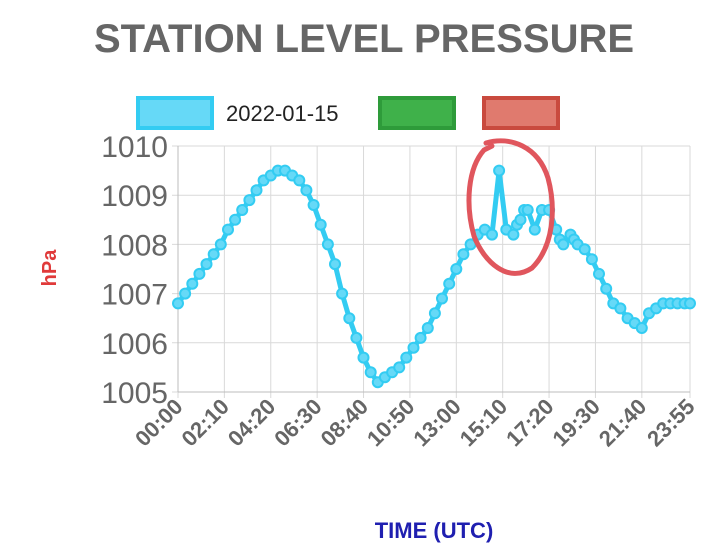 The width and height of the screenshot is (728, 545). What do you see at coordinates (434, 530) in the screenshot?
I see `x-axis-label: TIME (UTC)` at bounding box center [434, 530].